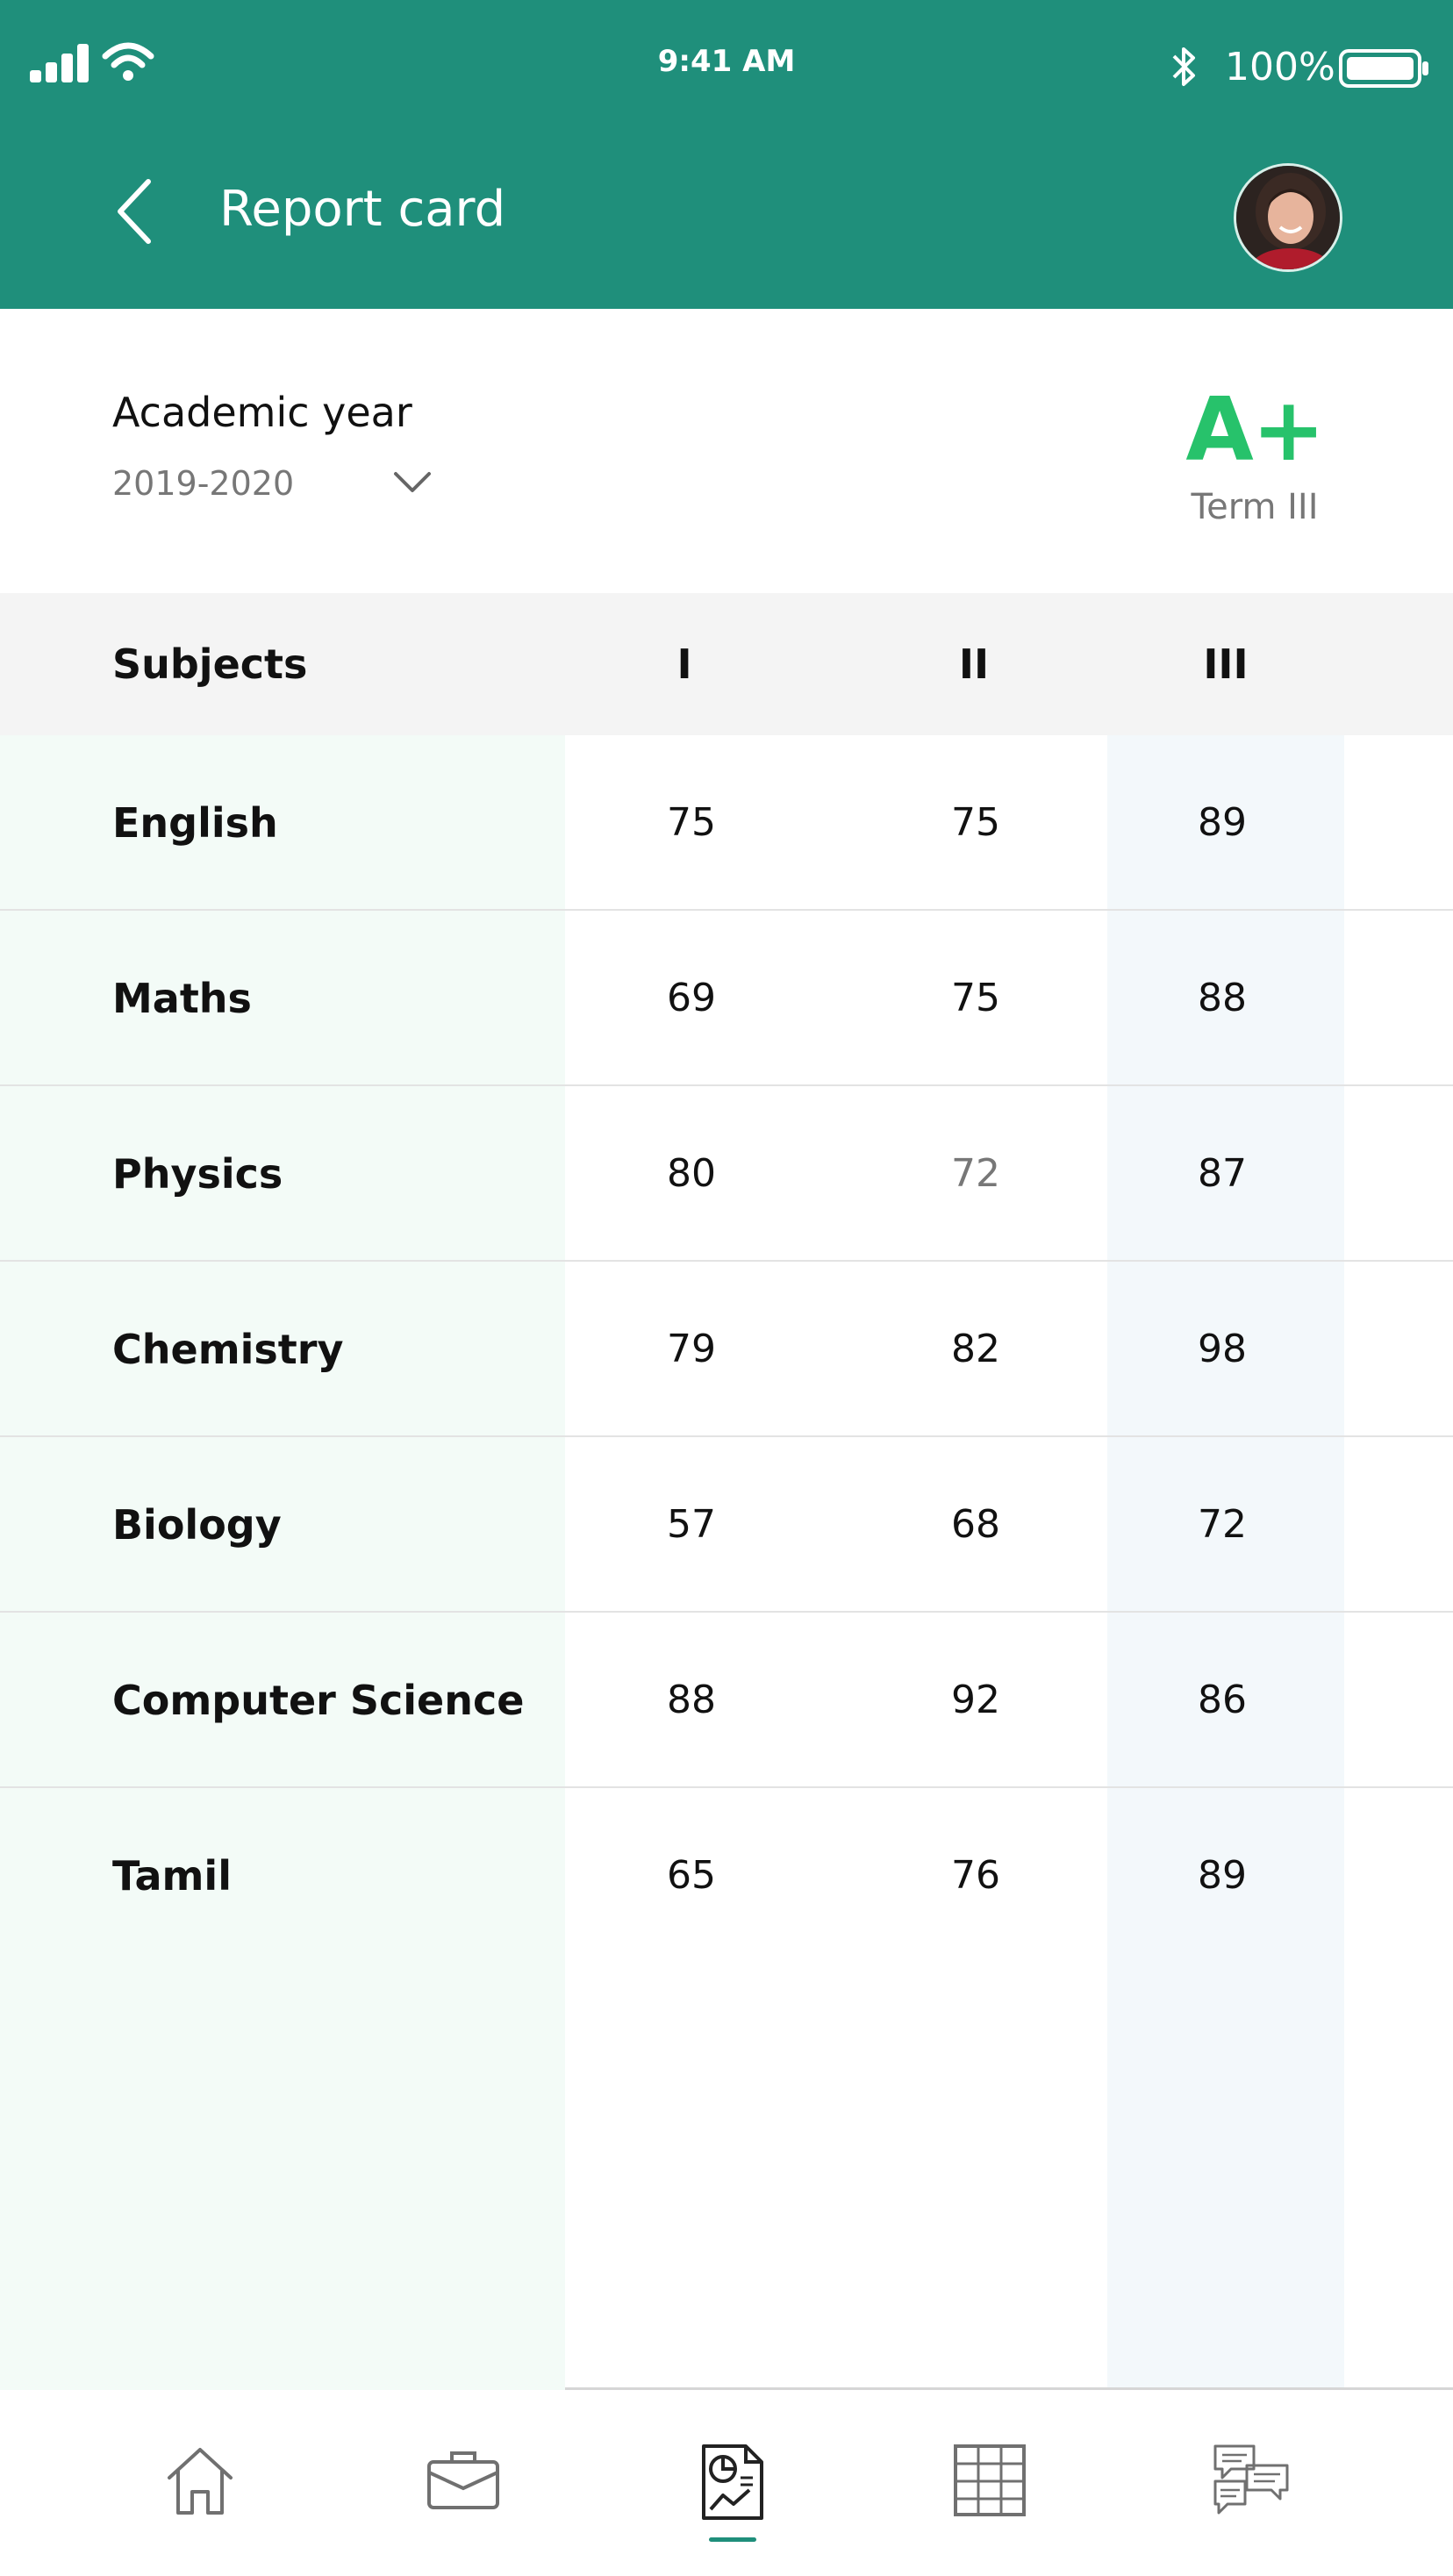  I want to click on term3-column-background, so click(1226, 1562).